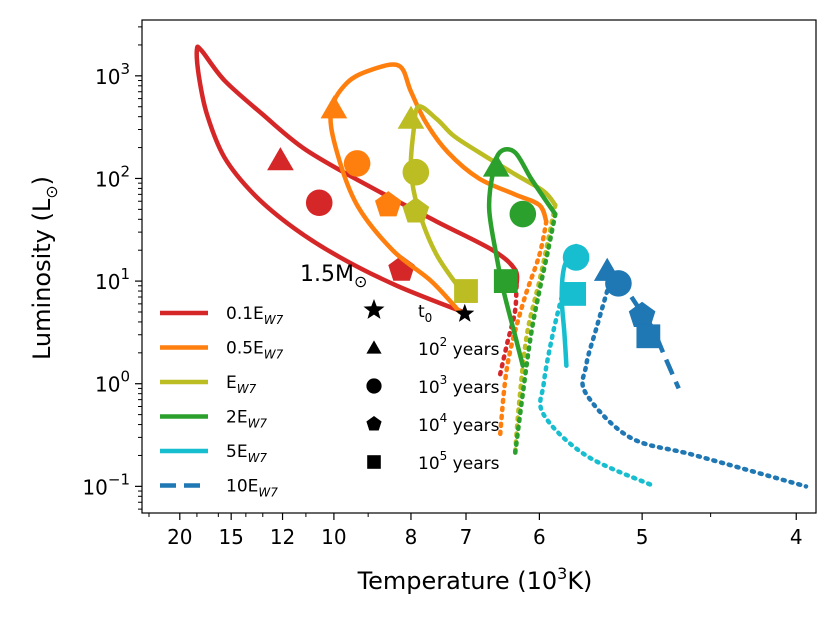 This screenshot has height=623, width=830. I want to click on x-tick-label: 20, so click(179, 537).